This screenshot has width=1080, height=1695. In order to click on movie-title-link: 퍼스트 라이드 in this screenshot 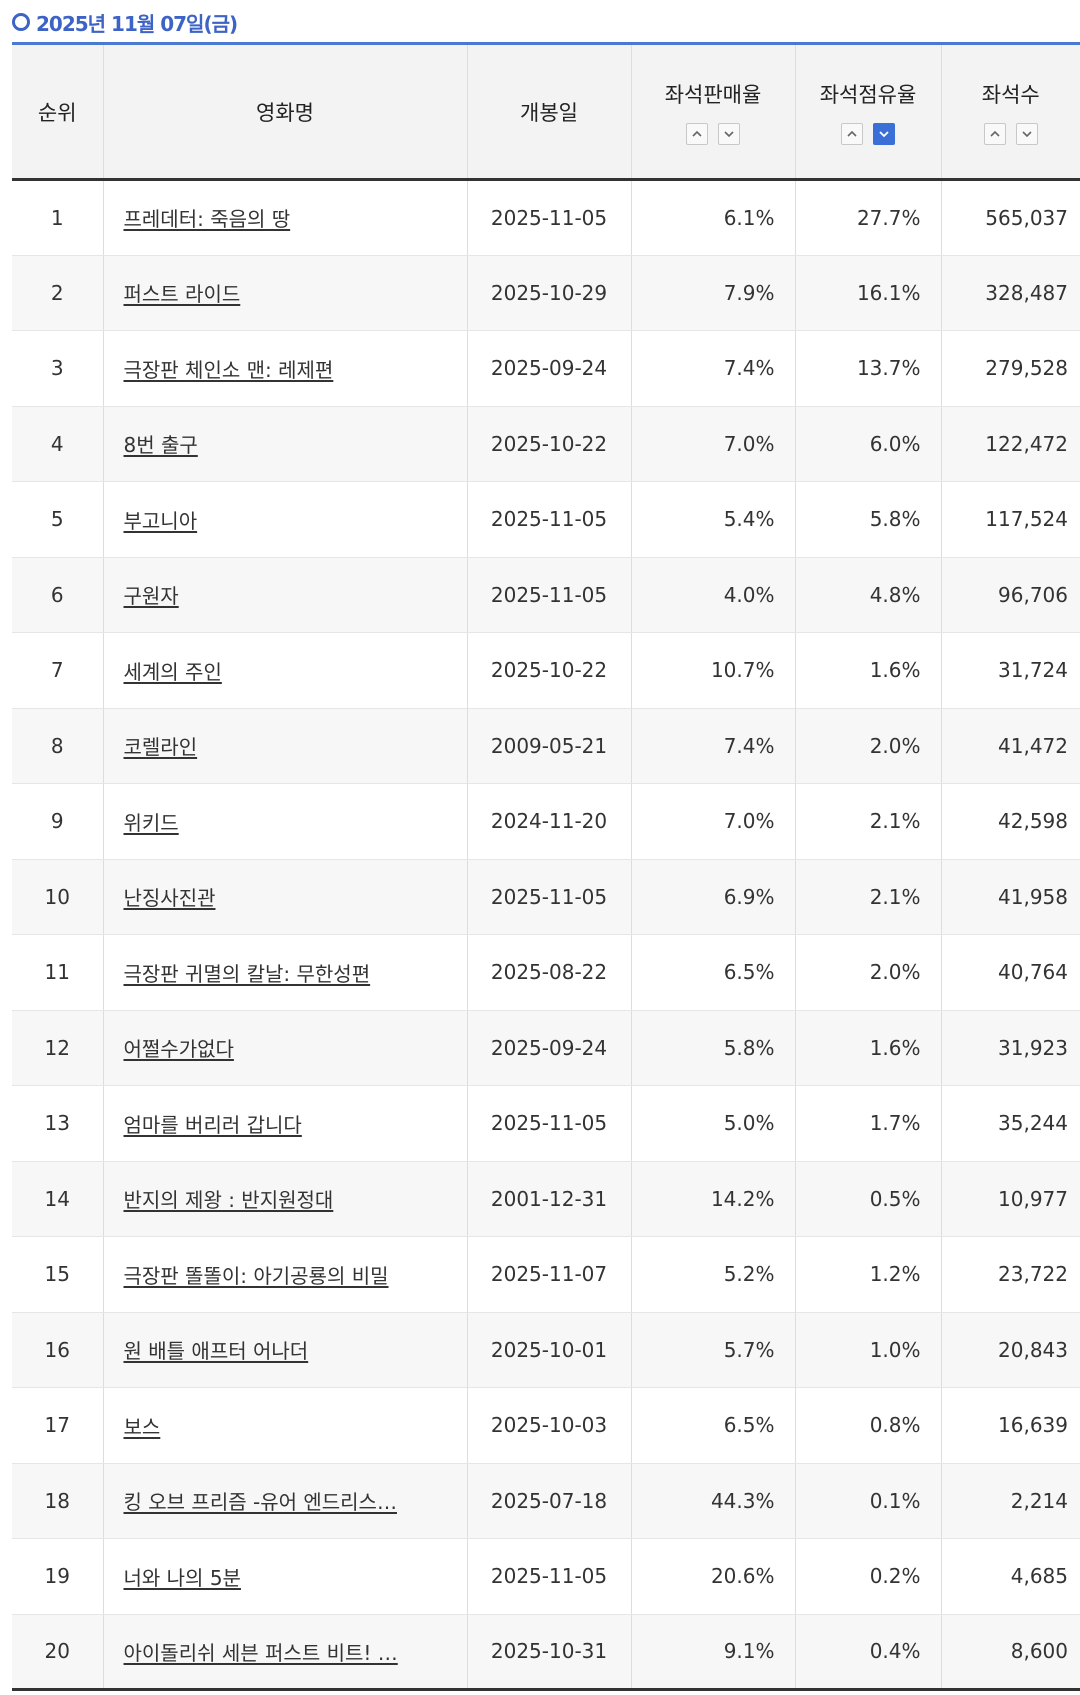, I will do `click(182, 294)`.